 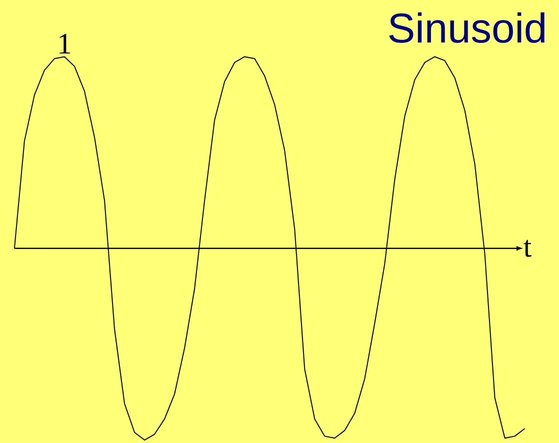 I want to click on chart-title: Sinusoid, so click(x=466, y=27).